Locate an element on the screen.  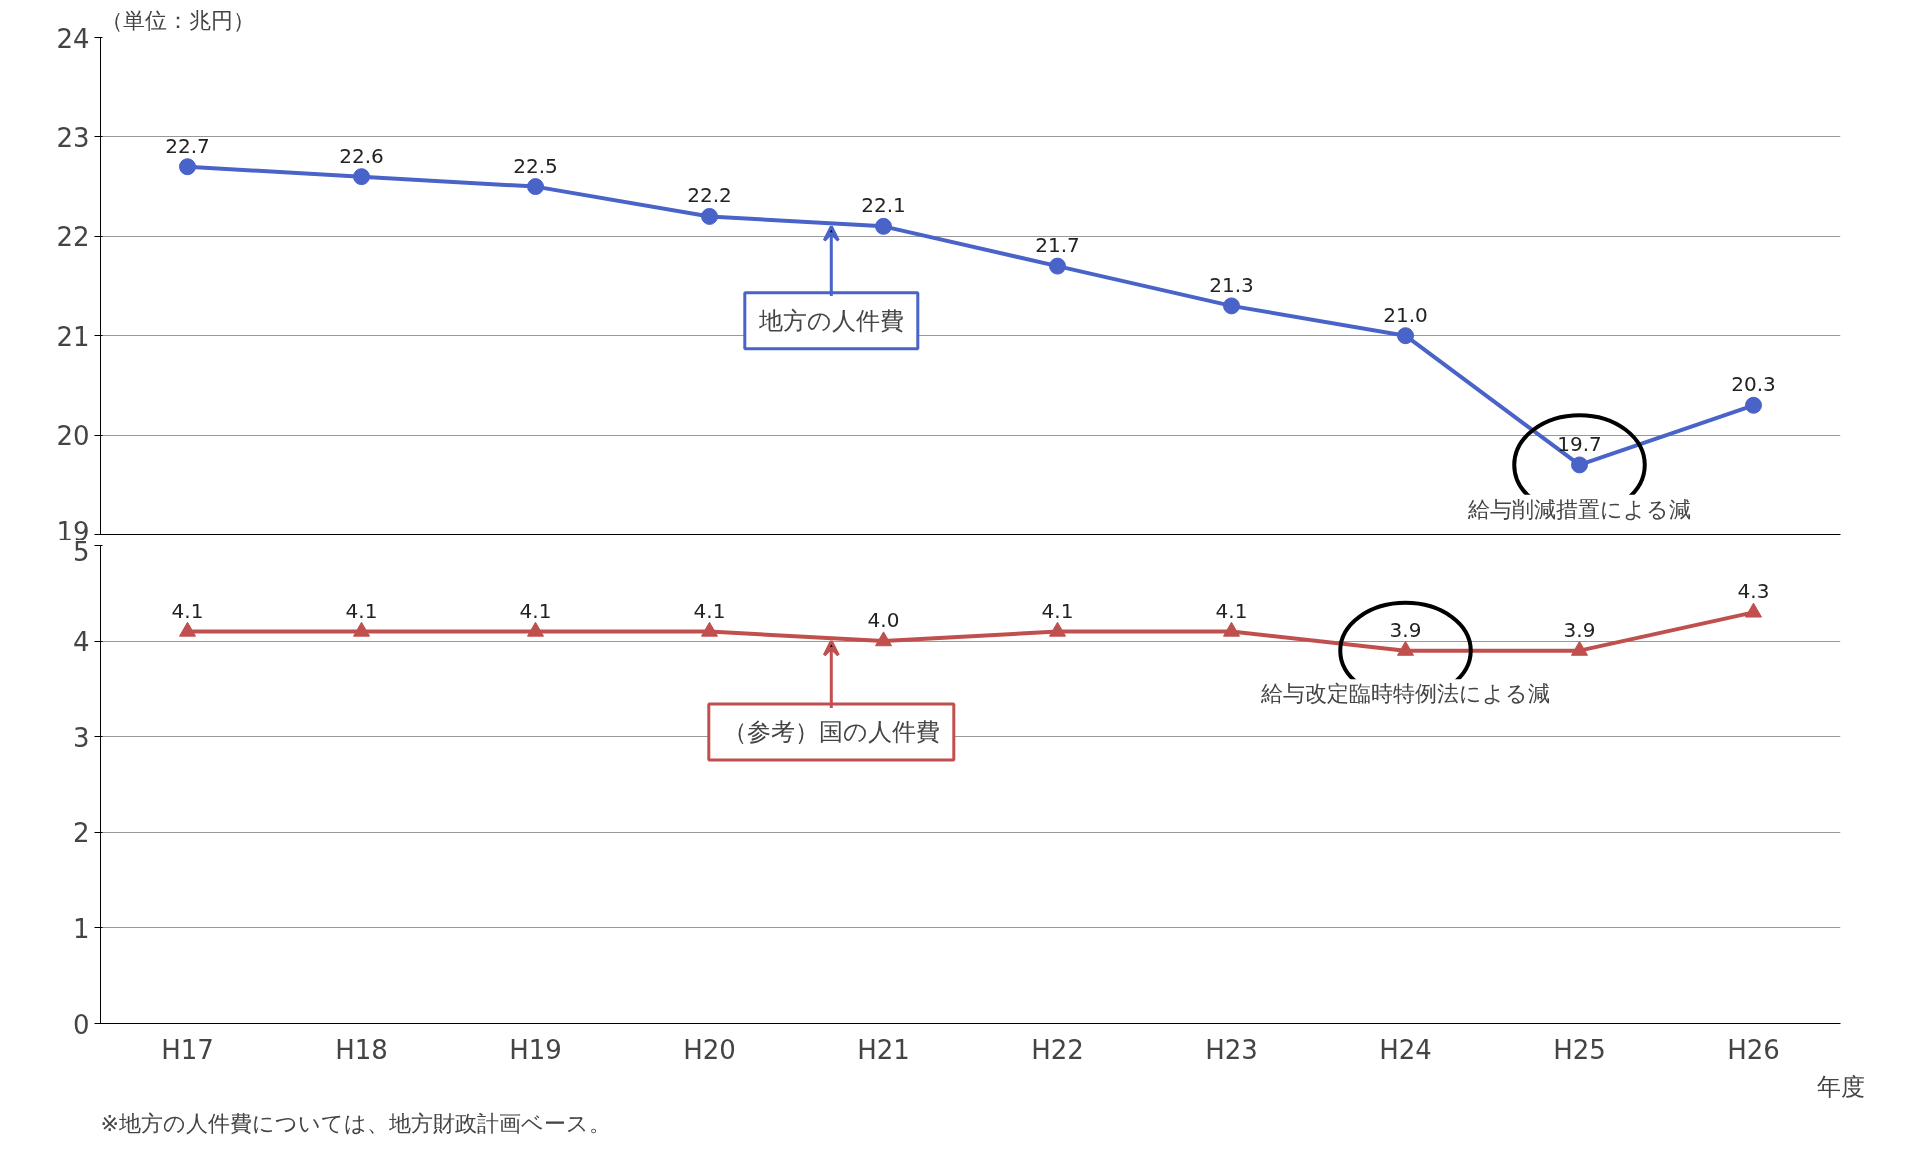
annotation: 給与改定臨時特例法による減 is located at coordinates (1405, 694).